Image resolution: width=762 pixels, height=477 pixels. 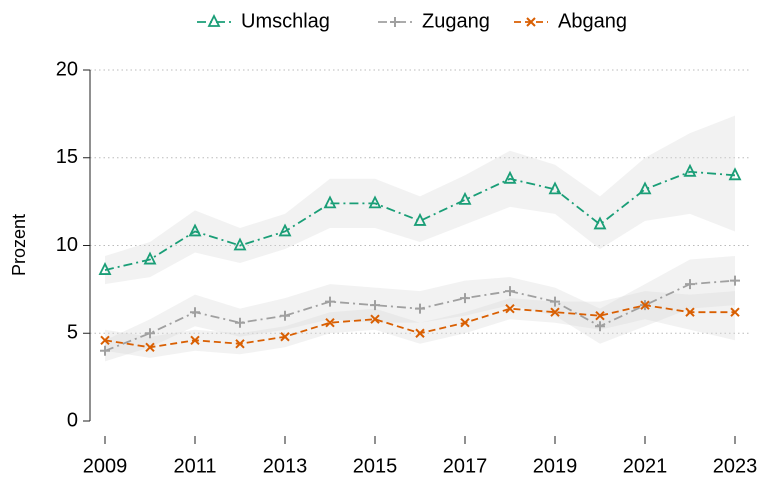 What do you see at coordinates (67, 245) in the screenshot?
I see `y-tick-label: 10` at bounding box center [67, 245].